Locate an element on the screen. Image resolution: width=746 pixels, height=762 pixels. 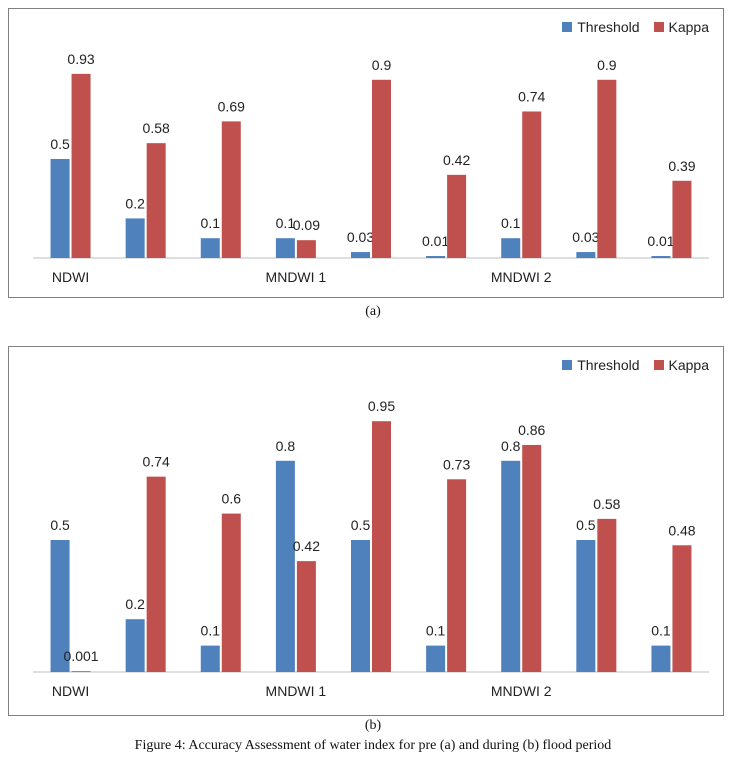
data-label-kappa: 0.48 is located at coordinates (681, 530).